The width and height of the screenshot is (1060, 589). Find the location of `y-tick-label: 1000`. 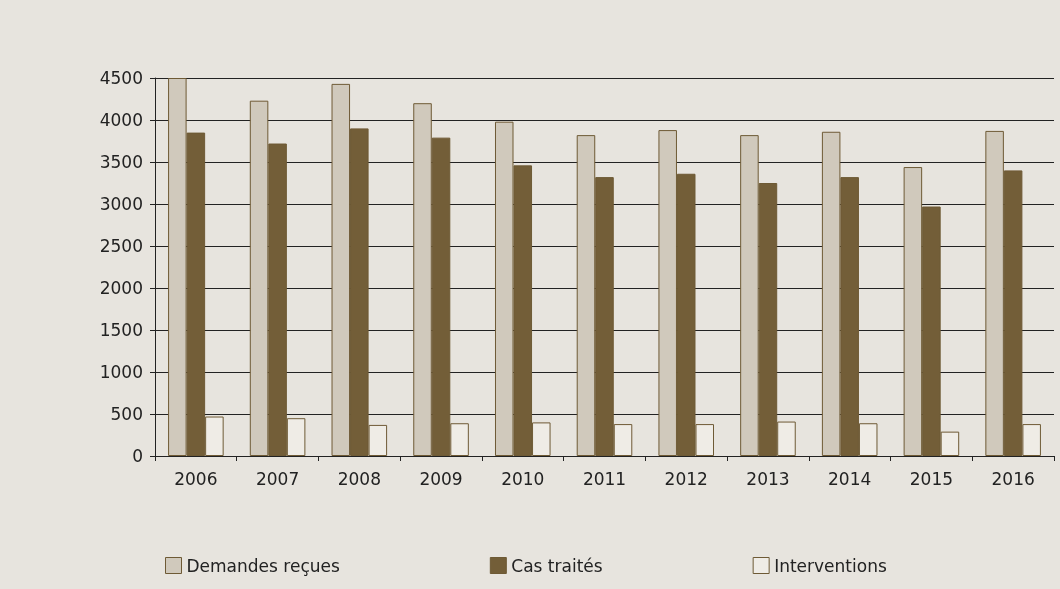

y-tick-label: 1000 is located at coordinates (121, 372).